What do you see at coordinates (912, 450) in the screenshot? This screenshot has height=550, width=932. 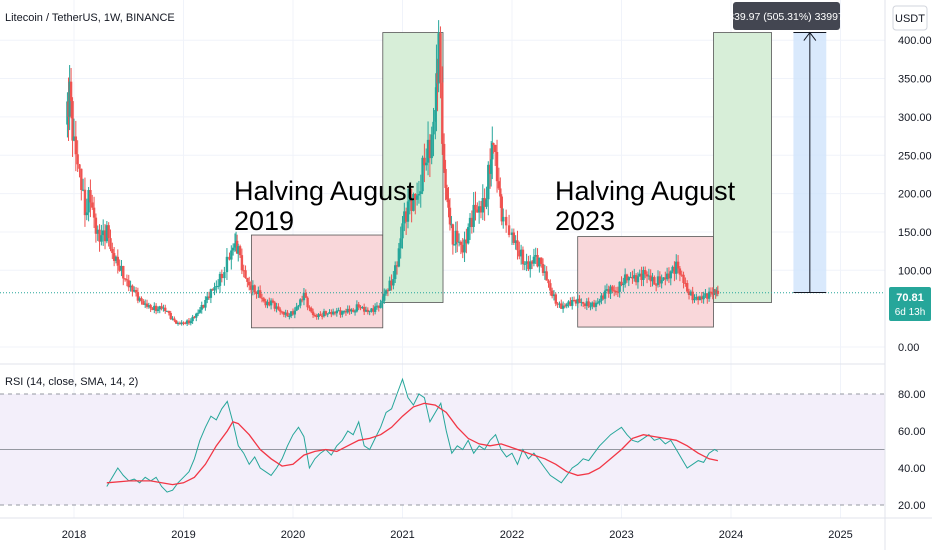 I see `rsi-axis: 80.00 60.00 40.00 20.00` at bounding box center [912, 450].